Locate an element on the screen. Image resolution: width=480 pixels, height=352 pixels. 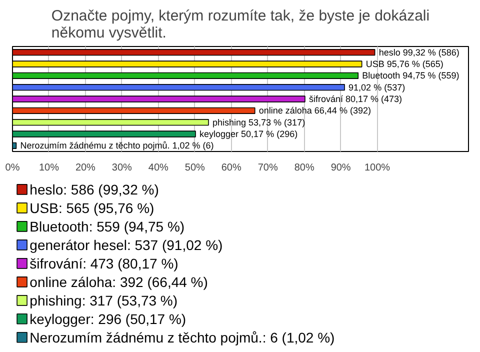
legend-label: Bluetooth: 559 (94,75 %) is located at coordinates (107, 226).